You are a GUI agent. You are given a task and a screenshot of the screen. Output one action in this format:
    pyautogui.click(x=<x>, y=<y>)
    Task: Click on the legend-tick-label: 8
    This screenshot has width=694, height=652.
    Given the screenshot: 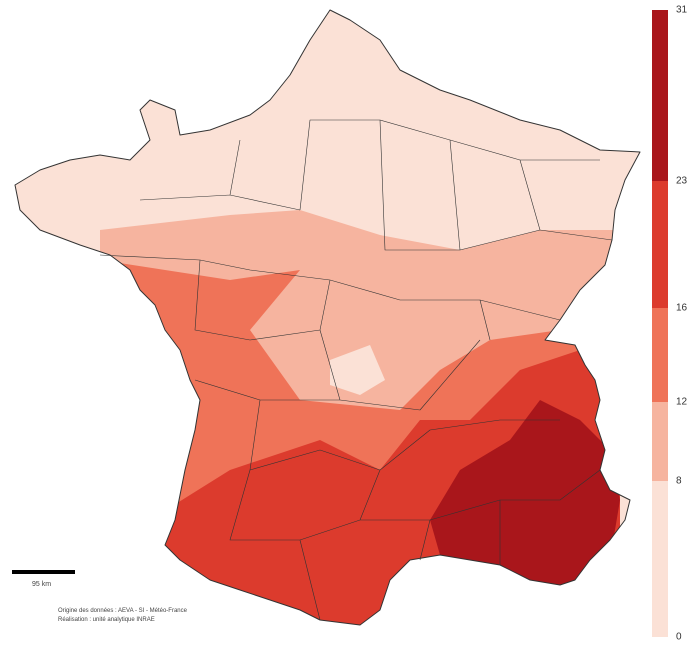 What is the action you would take?
    pyautogui.click(x=679, y=481)
    